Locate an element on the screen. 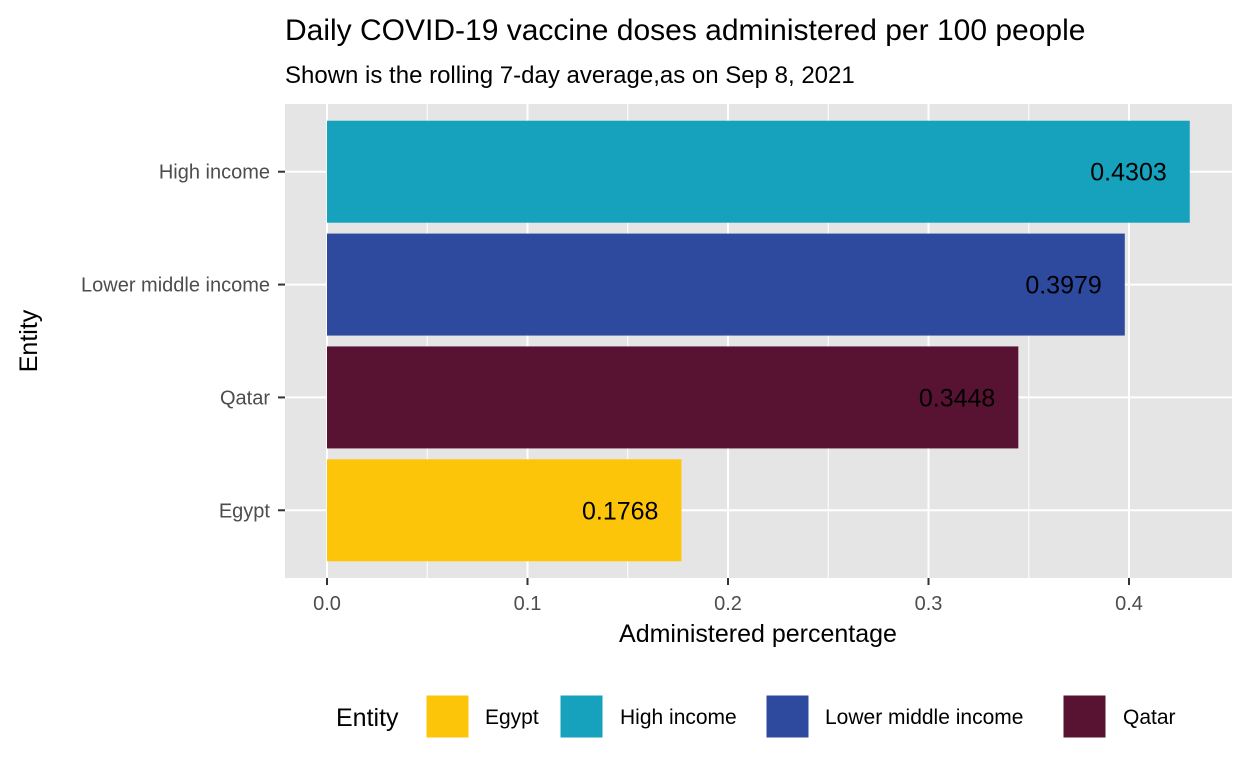 The height and width of the screenshot is (773, 1248). x-axis: 0.0 0.1 0.2 0.3 0.4 is located at coordinates (728, 596).